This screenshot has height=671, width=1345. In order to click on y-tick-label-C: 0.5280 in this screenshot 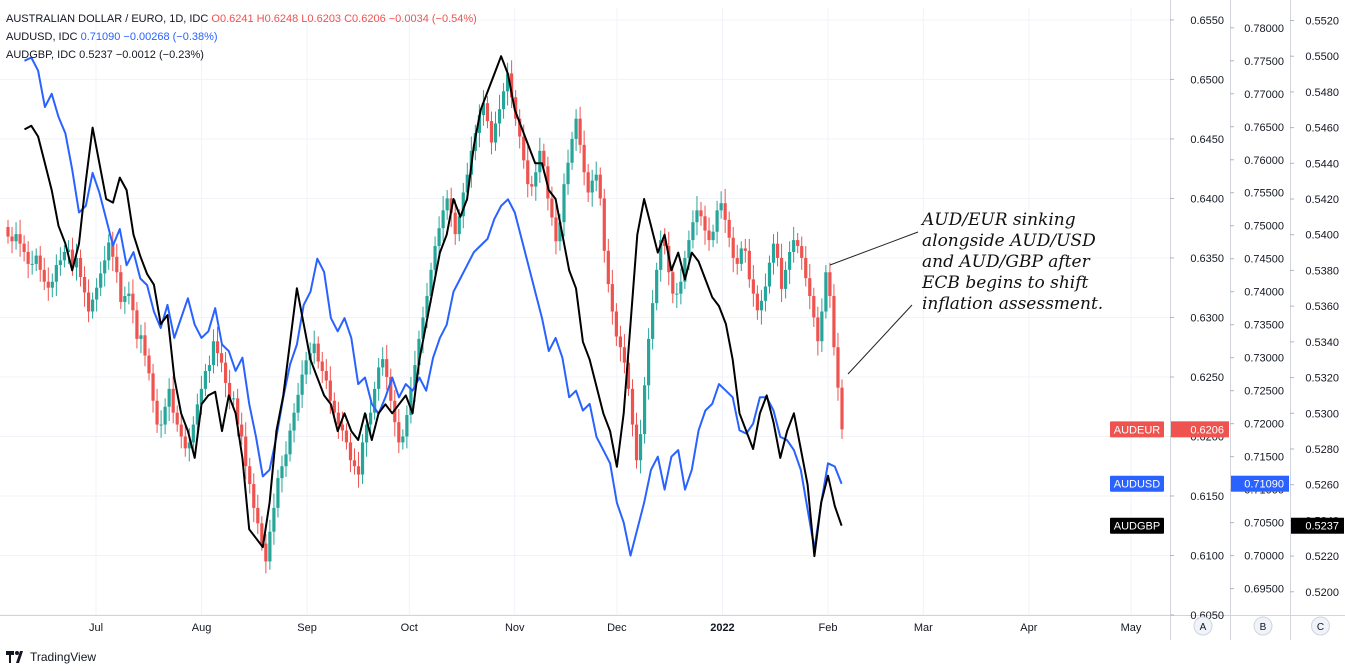, I will do `click(1322, 450)`.